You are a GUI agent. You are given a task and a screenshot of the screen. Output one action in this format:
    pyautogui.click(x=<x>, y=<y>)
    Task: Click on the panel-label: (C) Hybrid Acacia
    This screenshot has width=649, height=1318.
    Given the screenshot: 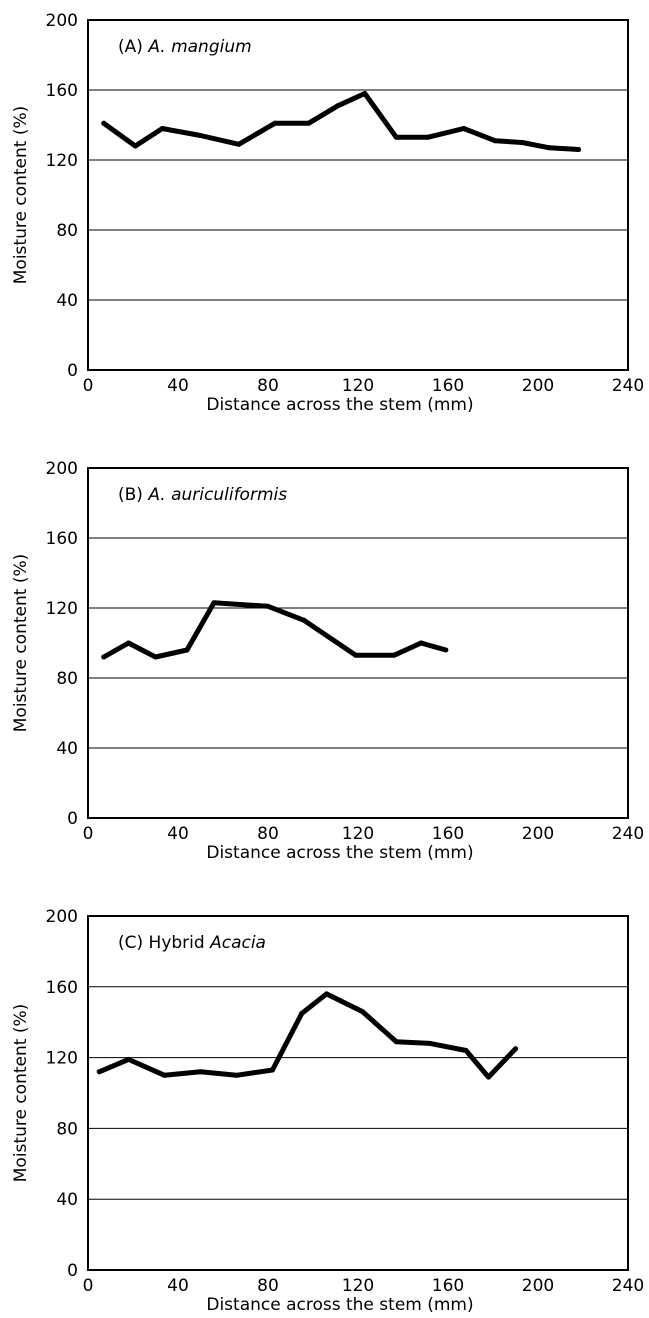 What is the action you would take?
    pyautogui.click(x=192, y=943)
    